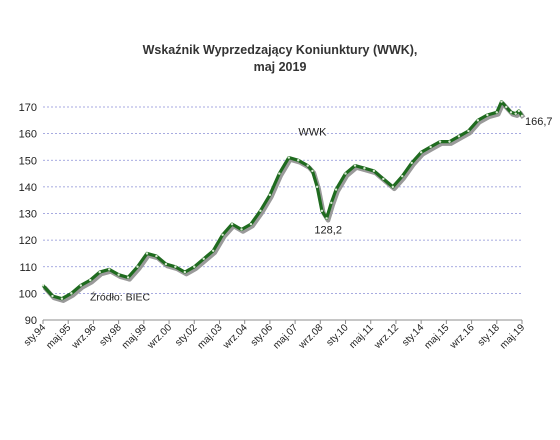  Describe the element at coordinates (84, 337) in the screenshot. I see `x-tick-label: wrz.96` at that location.